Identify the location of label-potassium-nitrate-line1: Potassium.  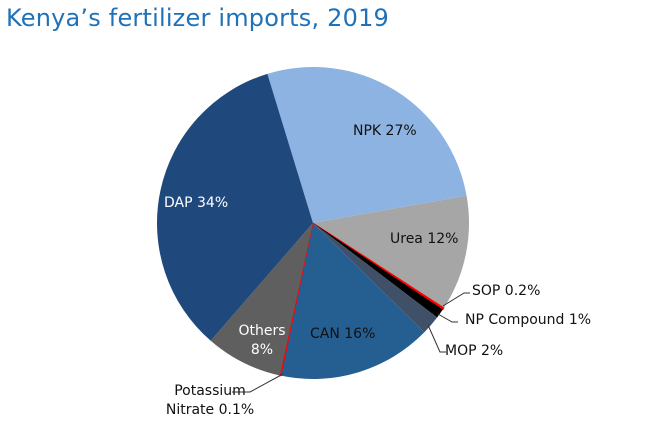
(210, 391).